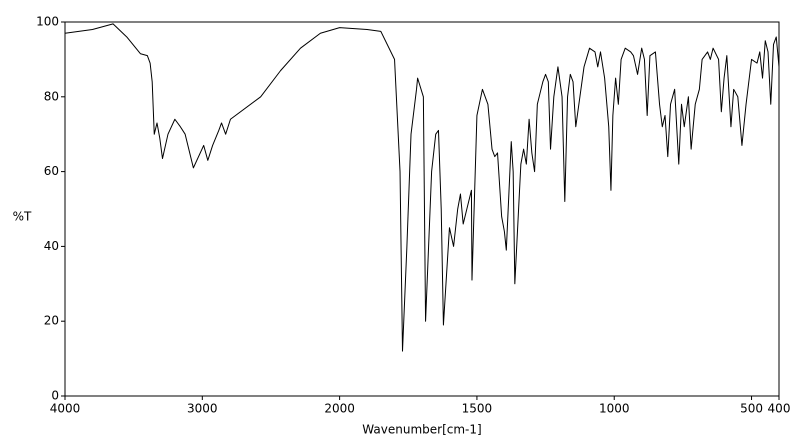 The image size is (800, 441). Describe the element at coordinates (751, 409) in the screenshot. I see `x-tick-label: 500` at that location.